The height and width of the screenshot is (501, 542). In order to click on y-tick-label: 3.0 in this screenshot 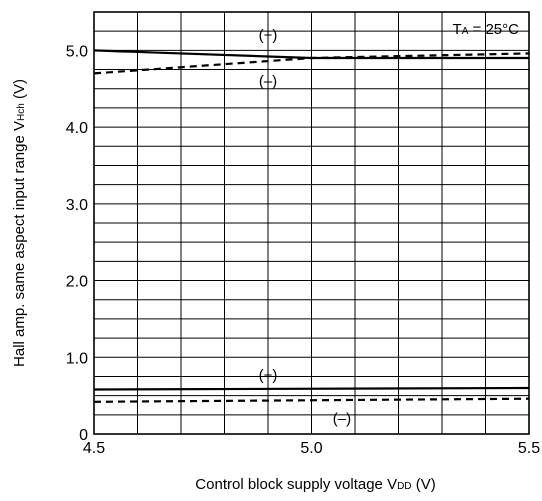, I will do `click(77, 205)`.